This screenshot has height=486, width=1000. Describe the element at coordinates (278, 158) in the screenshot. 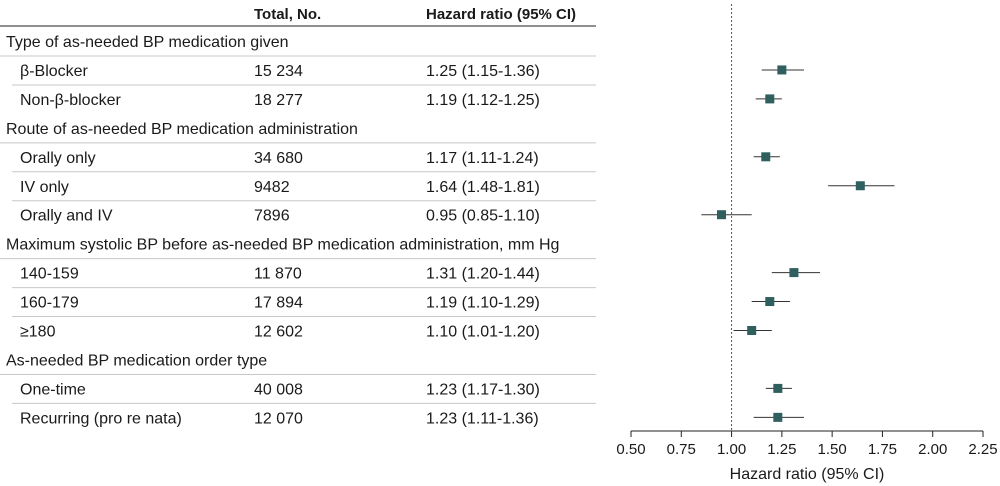

I see `row-total: 34 680` at that location.